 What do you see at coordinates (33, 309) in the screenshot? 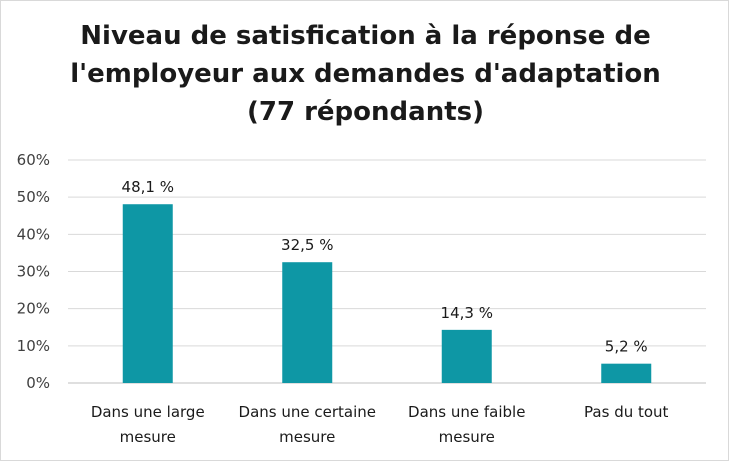
I see `y-tick-label: 20%` at bounding box center [33, 309].